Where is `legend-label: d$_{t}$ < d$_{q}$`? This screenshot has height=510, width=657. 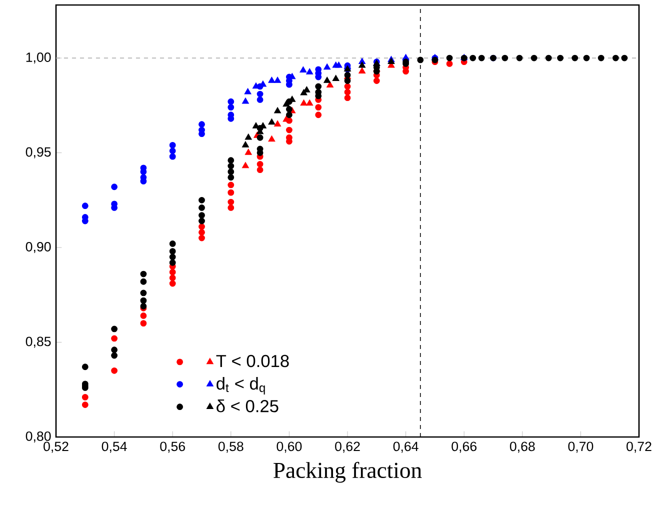 legend-label: d$_{t}$ < d$_{q}$ is located at coordinates (240, 385).